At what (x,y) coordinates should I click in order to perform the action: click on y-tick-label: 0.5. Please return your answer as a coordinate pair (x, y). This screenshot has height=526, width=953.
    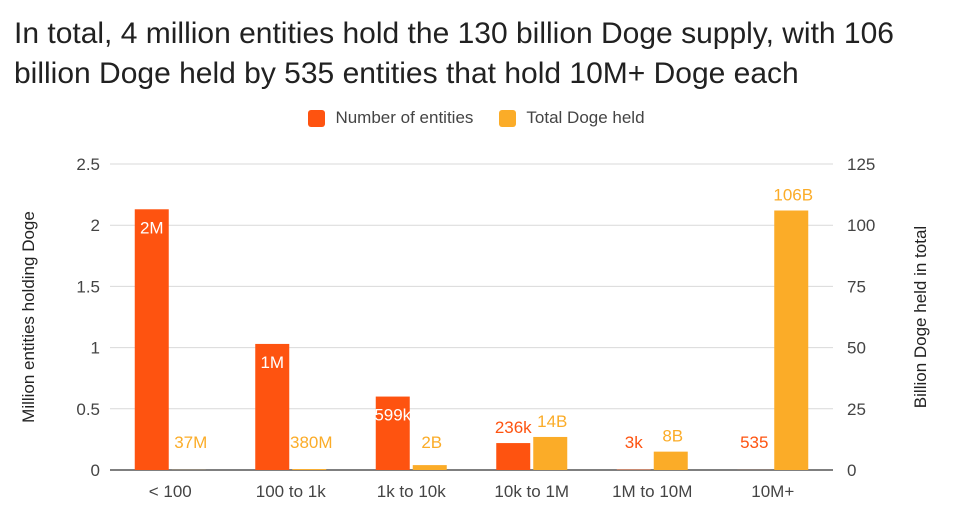
    Looking at the image, I should click on (88, 409).